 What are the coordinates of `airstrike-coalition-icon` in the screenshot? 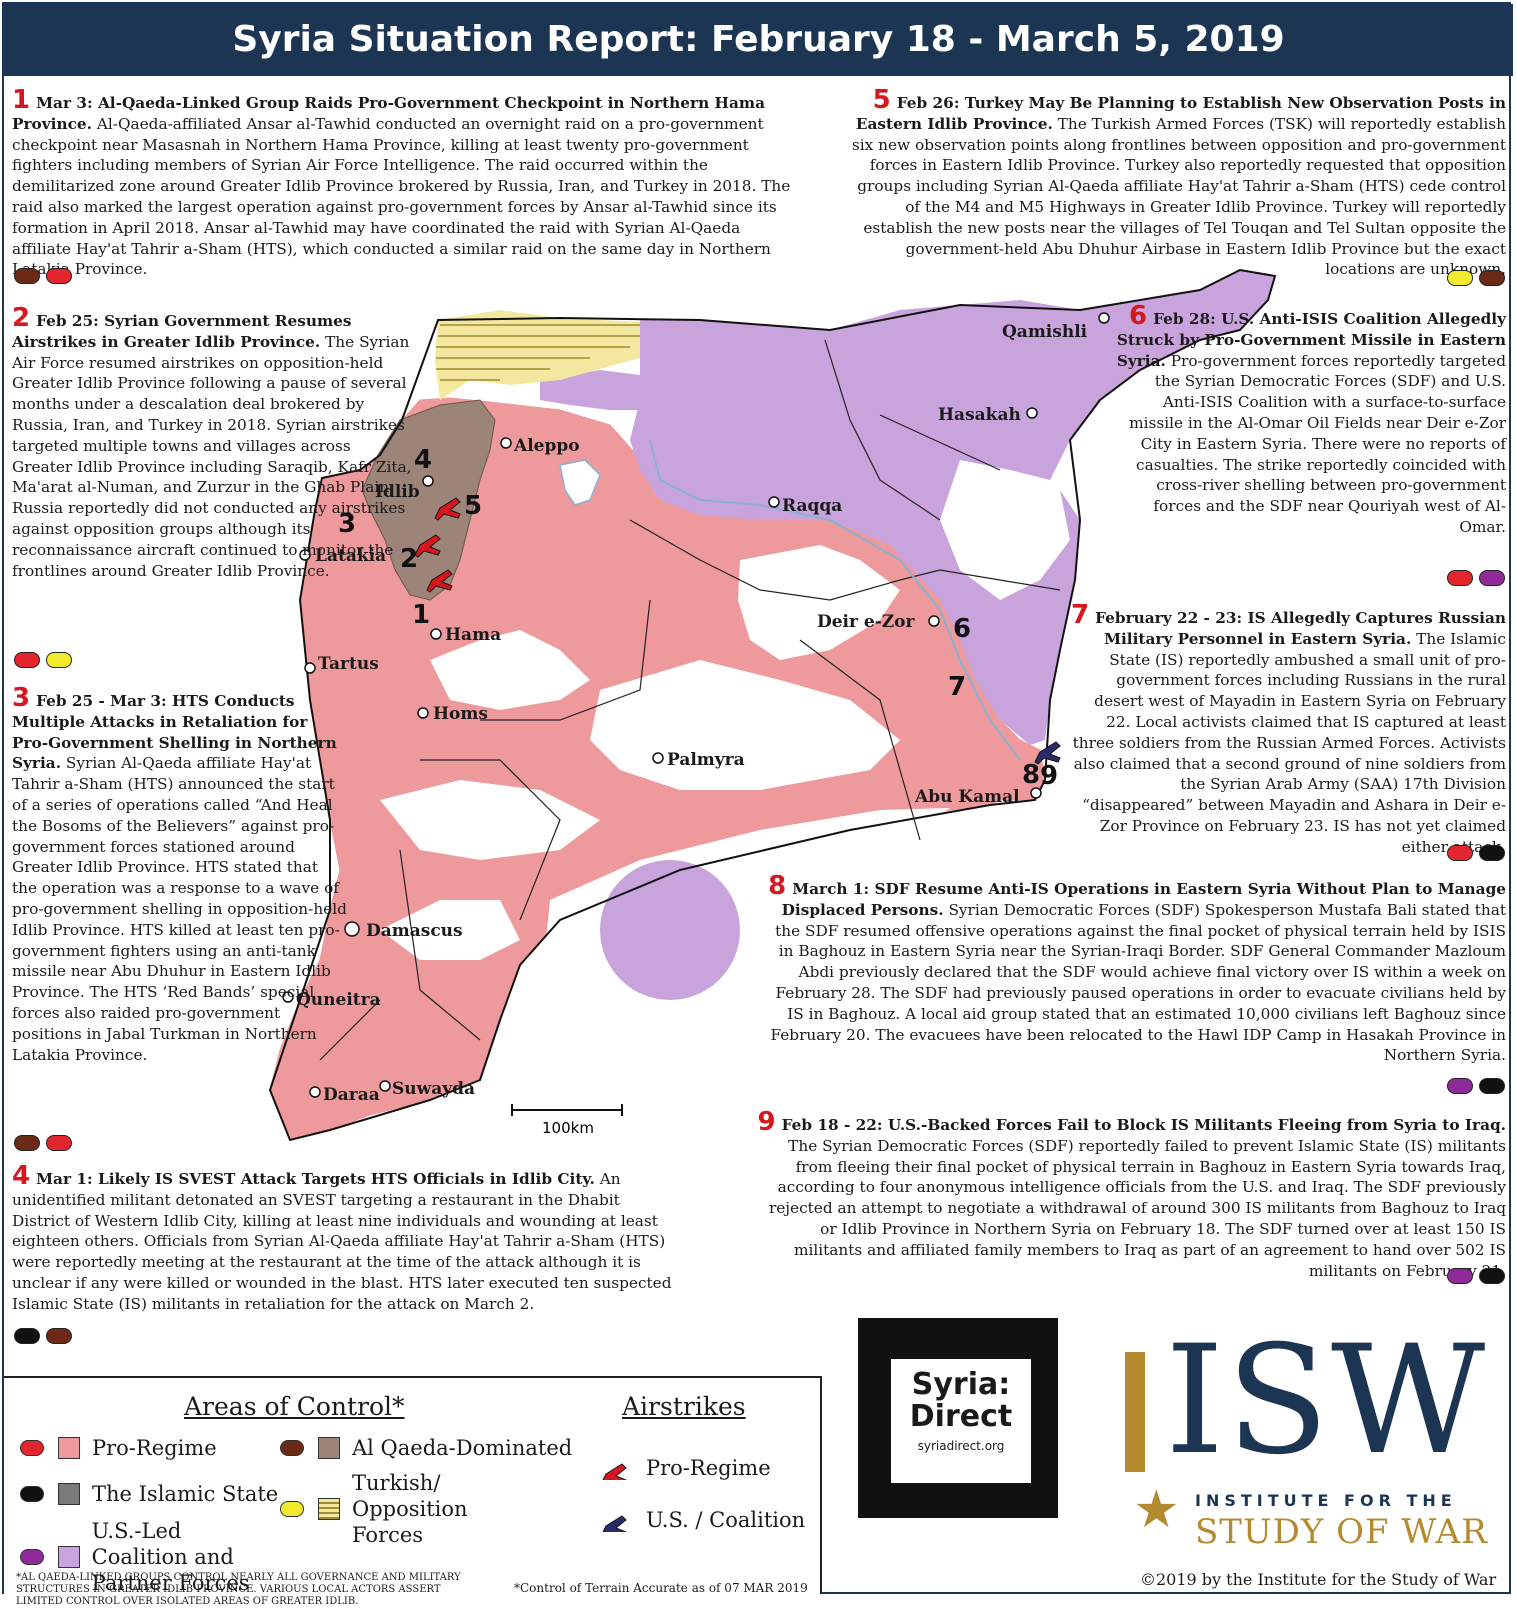 It's located at (1047, 753).